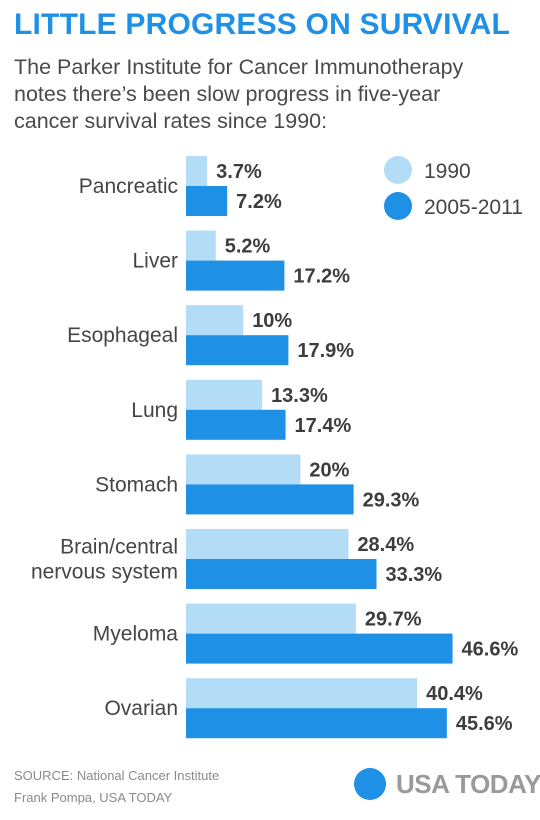 This screenshot has width=540, height=820. I want to click on value-label-liver-2005-2011: 17.2%, so click(321, 277).